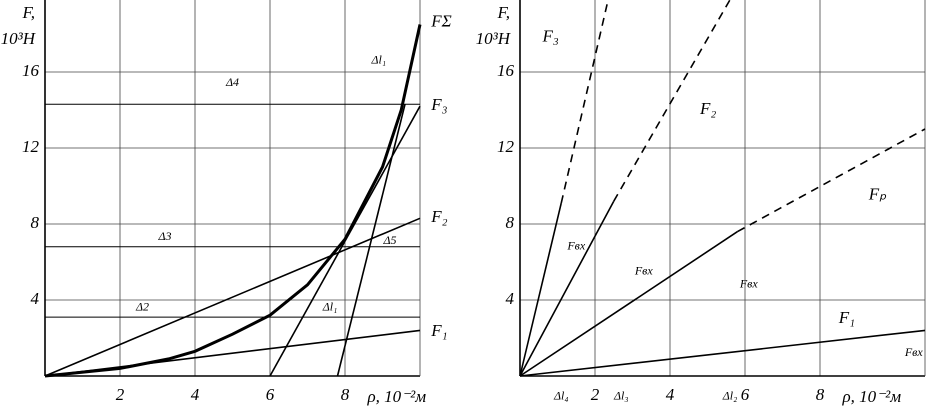 The width and height of the screenshot is (926, 416). Describe the element at coordinates (164, 236) in the screenshot. I see `annotation: Δ3` at that location.